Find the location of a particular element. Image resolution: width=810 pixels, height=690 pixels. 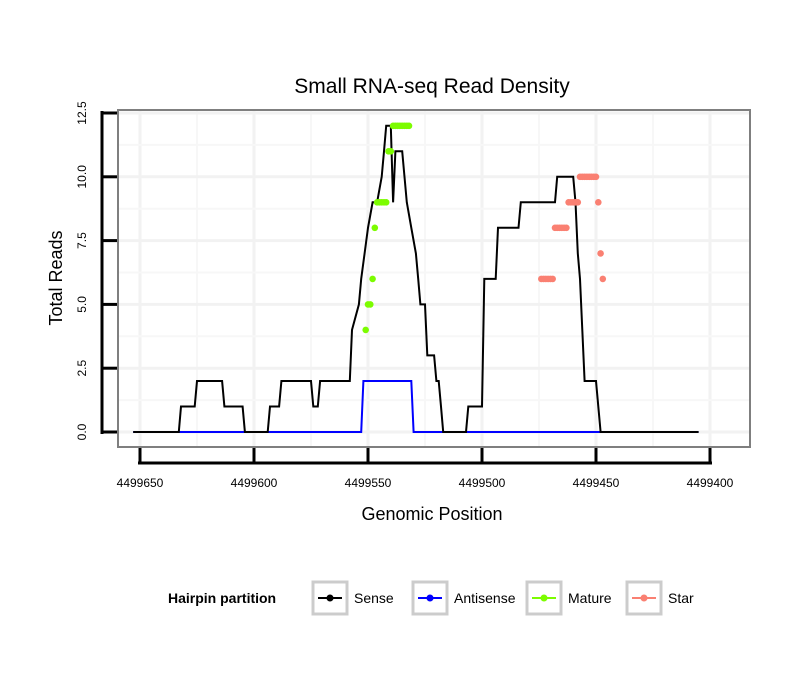

x-axis-label: Genomic Position is located at coordinates (431, 514).